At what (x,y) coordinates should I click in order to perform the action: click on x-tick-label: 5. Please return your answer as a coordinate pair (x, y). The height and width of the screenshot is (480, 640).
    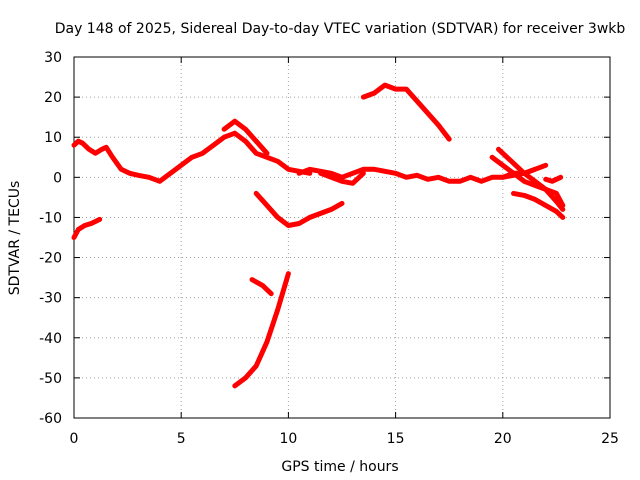
    Looking at the image, I should click on (181, 439).